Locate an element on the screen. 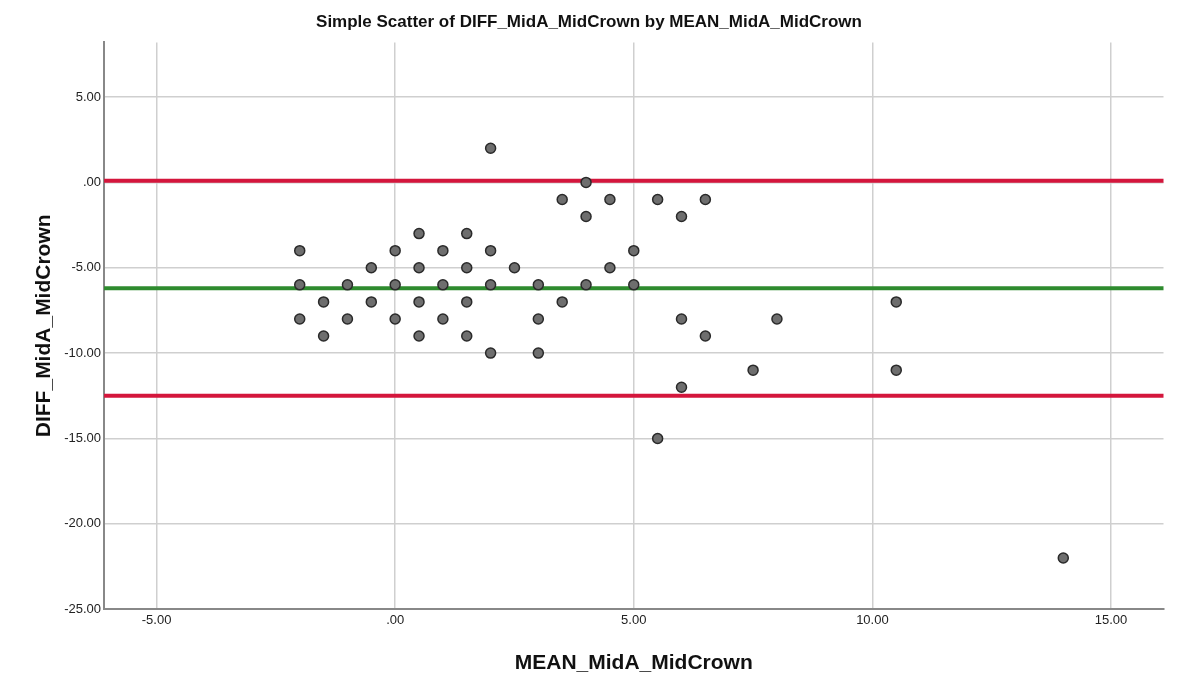 Image resolution: width=1178 pixels, height=688 pixels. y-tick-label: -10.00 is located at coordinates (83, 352).